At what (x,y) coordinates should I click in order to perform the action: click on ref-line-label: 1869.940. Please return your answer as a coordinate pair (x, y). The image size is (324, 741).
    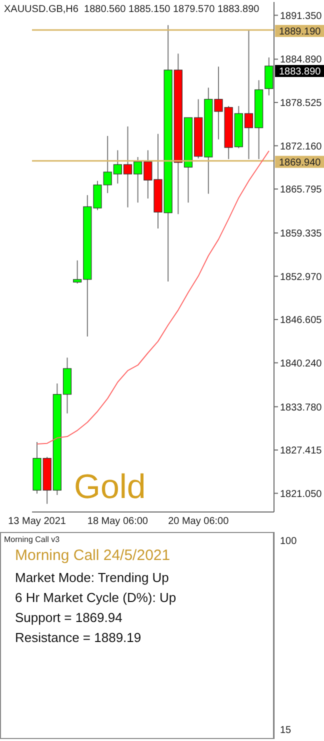
    Looking at the image, I should click on (300, 162).